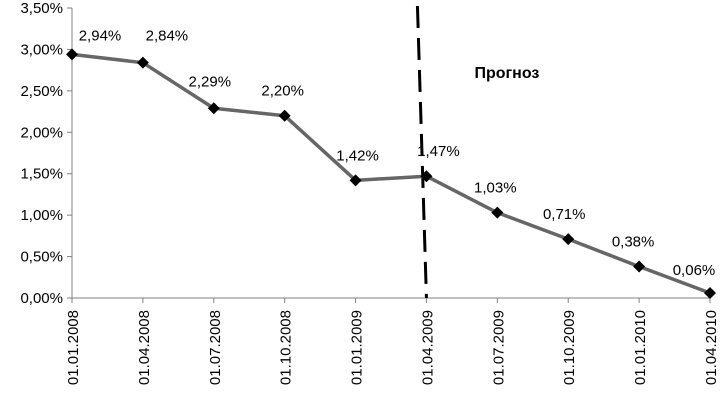 This screenshot has height=412, width=727. What do you see at coordinates (210, 81) in the screenshot?
I see `data-label: 2,29%` at bounding box center [210, 81].